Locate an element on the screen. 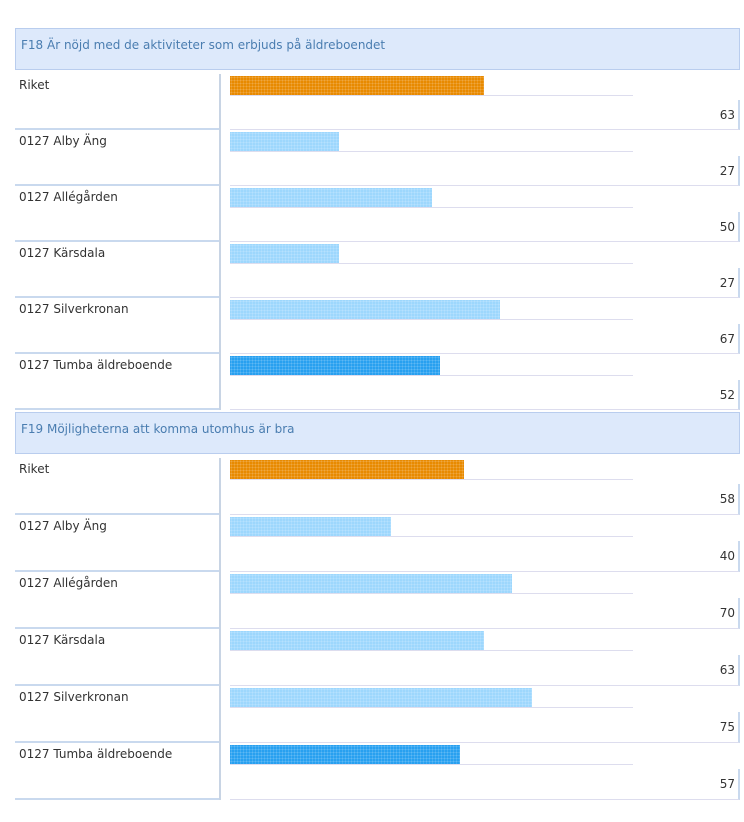 The height and width of the screenshot is (822, 744). value-label: 70 is located at coordinates (485, 613).